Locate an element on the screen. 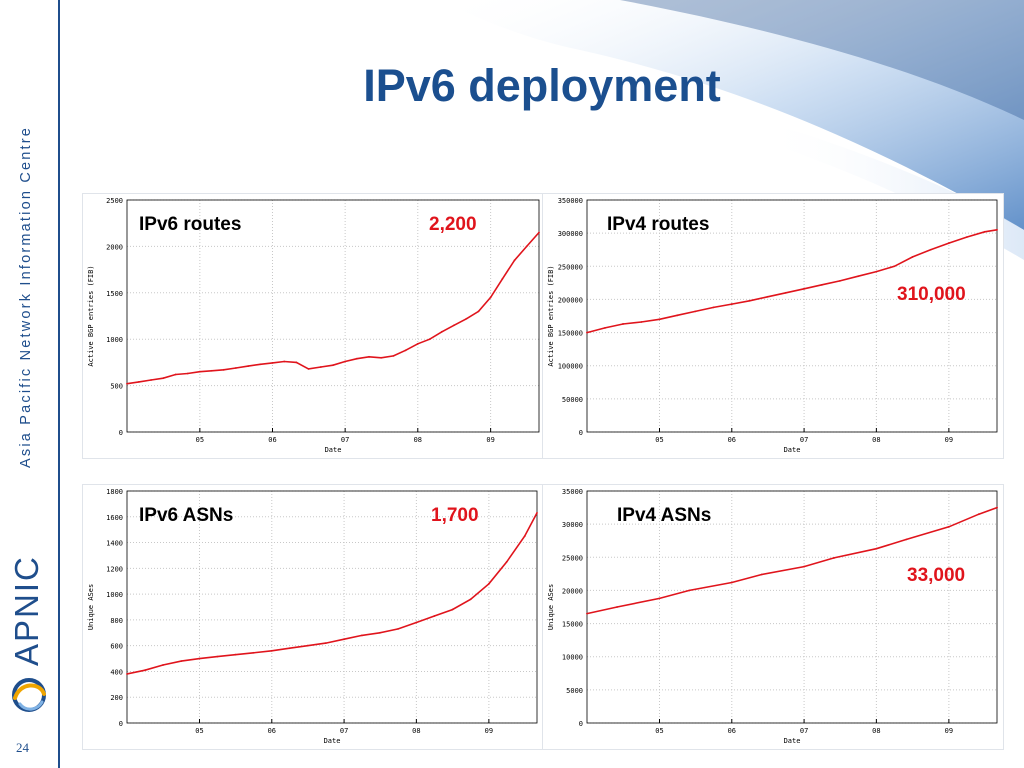 Image resolution: width=1024 pixels, height=768 pixels. y-tick-label: 600 is located at coordinates (116, 647).